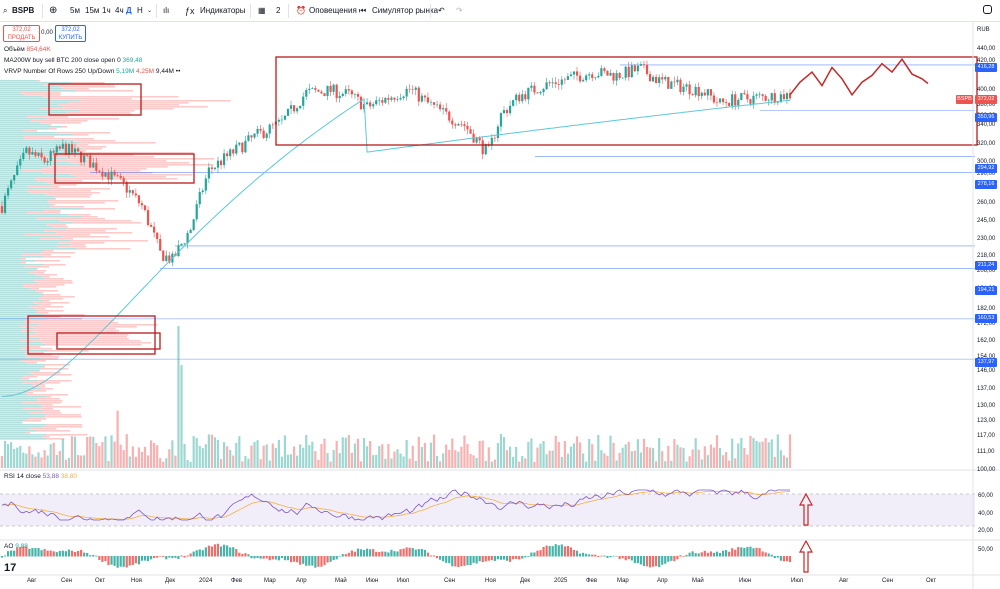  I want to click on interval-15m: 15м, so click(92, 10).